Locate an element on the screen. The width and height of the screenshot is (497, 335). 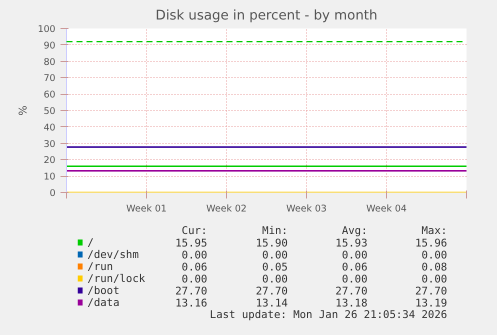
y-axis-title: % is located at coordinates (23, 110).